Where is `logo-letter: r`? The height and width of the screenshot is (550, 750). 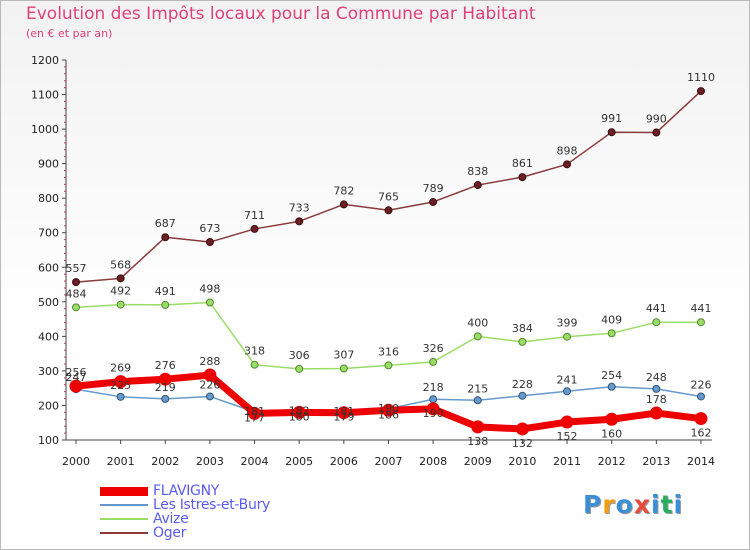
logo-letter: r is located at coordinates (609, 504).